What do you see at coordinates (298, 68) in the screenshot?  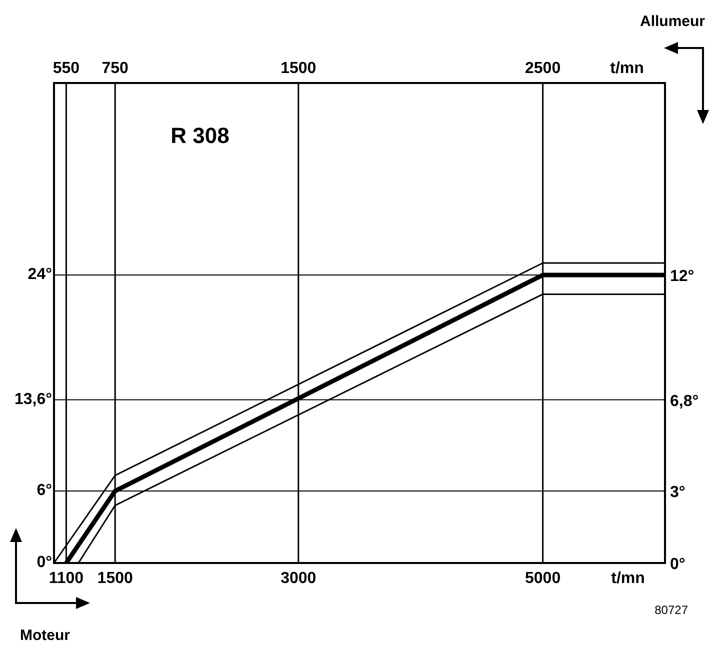 I see `x2-tick-label: 1500` at bounding box center [298, 68].